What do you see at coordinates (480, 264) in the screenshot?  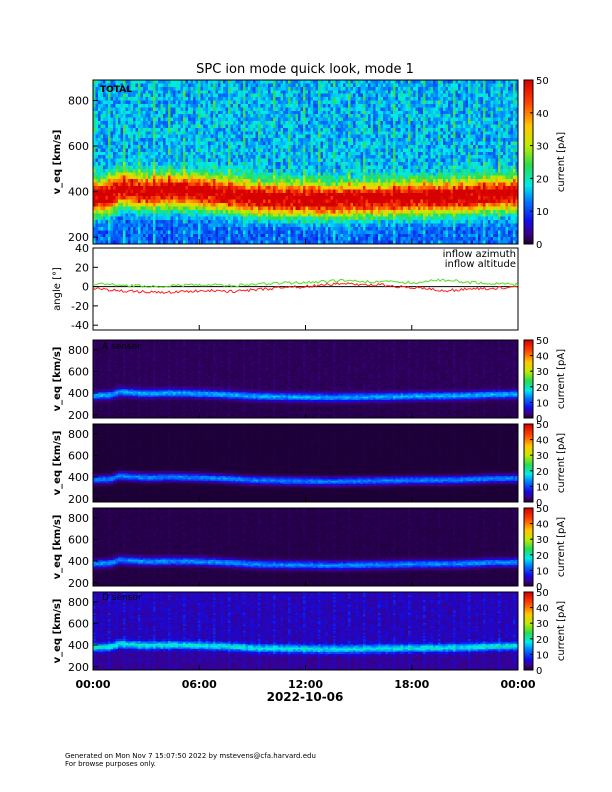 I see `legend-altitude: inflow altitude` at bounding box center [480, 264].